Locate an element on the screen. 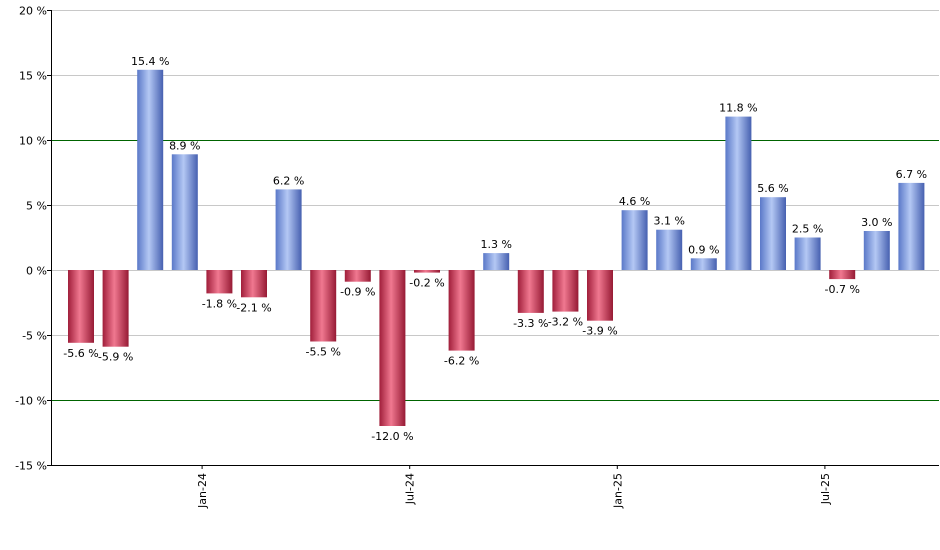  data-label: -5.6 % is located at coordinates (80, 353).